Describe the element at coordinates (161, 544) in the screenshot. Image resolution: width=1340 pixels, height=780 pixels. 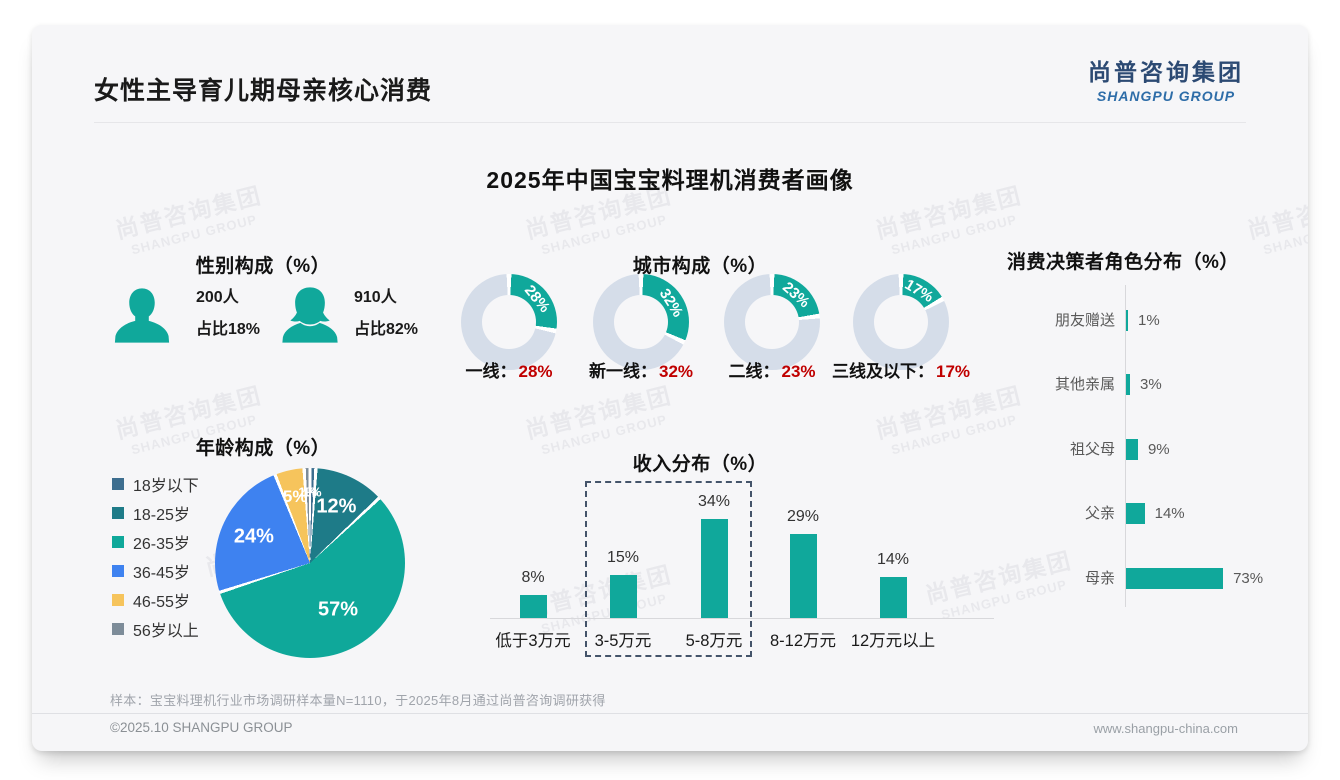
I see `age-legend-label: 26-35岁` at that location.